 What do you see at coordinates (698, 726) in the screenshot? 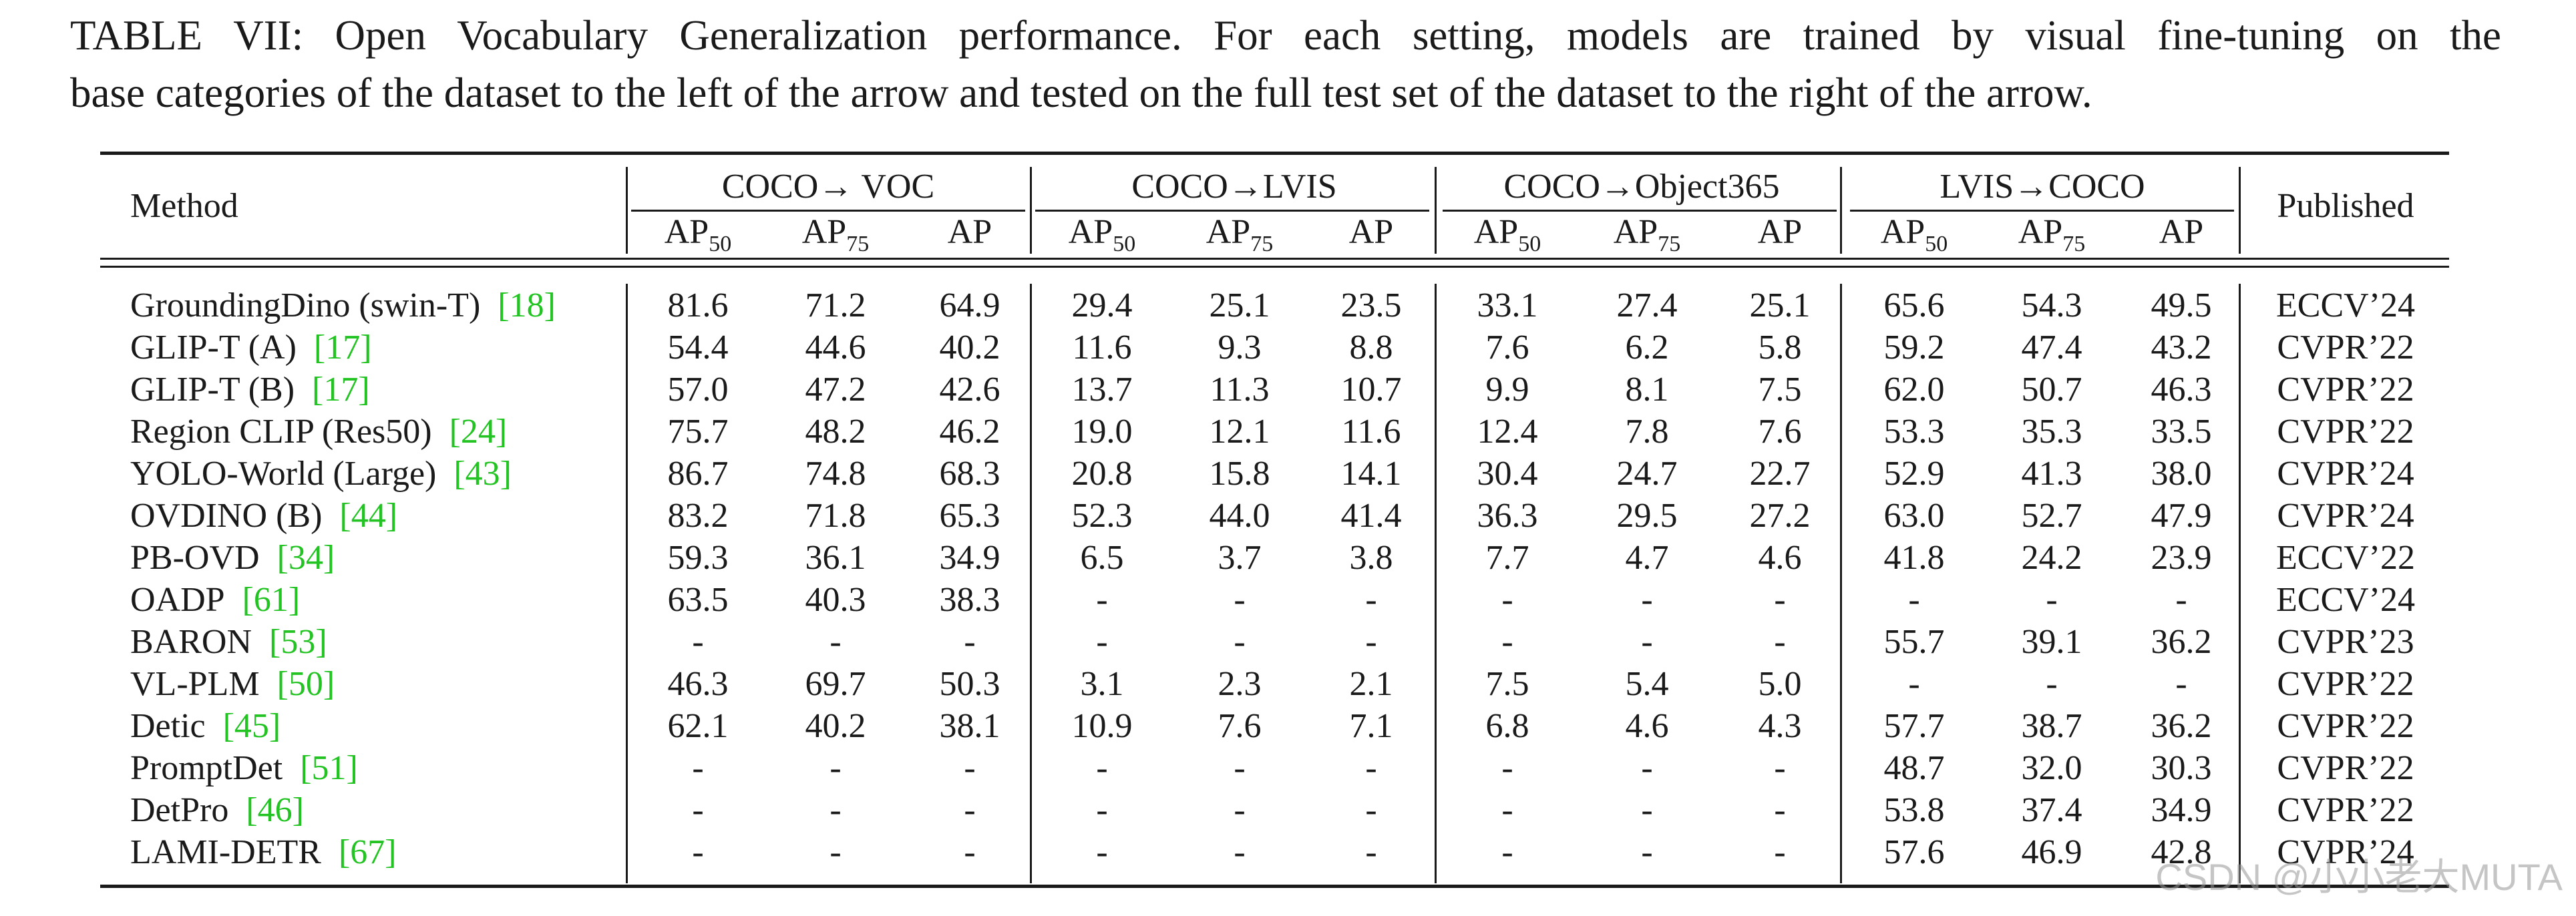
I see `table-cell: 62.1` at bounding box center [698, 726].